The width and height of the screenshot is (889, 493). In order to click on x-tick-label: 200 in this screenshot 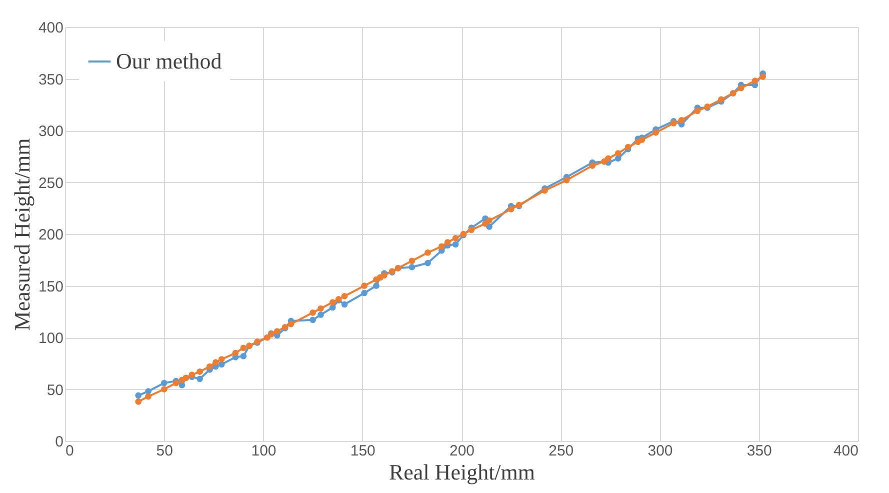, I will do `click(462, 451)`.